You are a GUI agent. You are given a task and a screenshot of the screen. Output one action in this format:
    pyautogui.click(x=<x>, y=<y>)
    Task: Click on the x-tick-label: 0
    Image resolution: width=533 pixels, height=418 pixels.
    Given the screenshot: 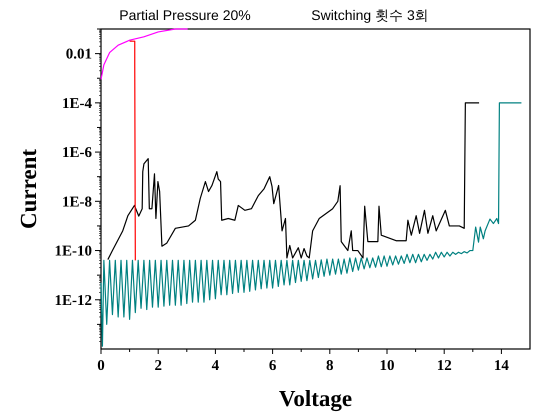 What is the action you would take?
    pyautogui.click(x=101, y=366)
    